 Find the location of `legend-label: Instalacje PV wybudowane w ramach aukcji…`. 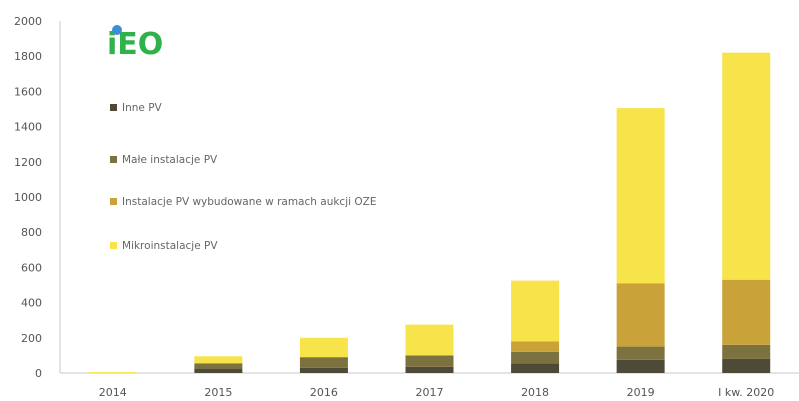

legend-label: Instalacje PV wybudowane w ramach aukcji… is located at coordinates (249, 202).